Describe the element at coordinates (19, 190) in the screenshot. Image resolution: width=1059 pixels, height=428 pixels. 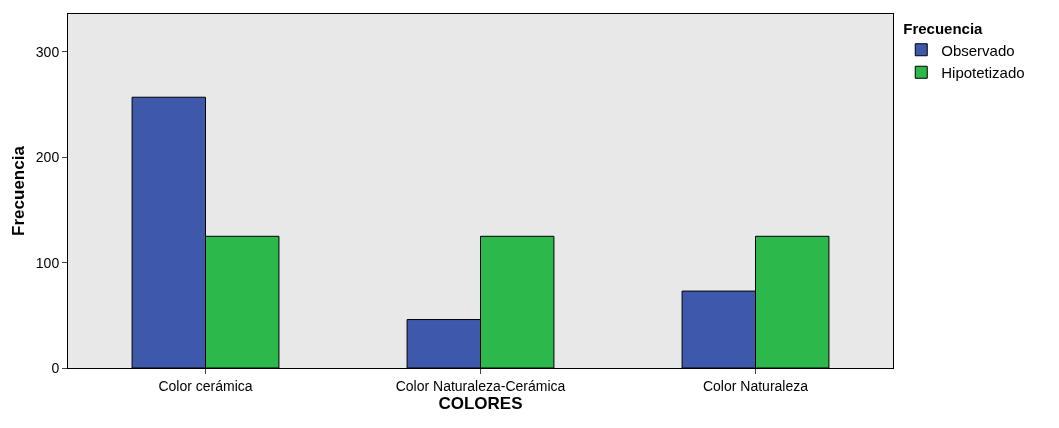
I see `y-axis-title: Frecuencia` at that location.